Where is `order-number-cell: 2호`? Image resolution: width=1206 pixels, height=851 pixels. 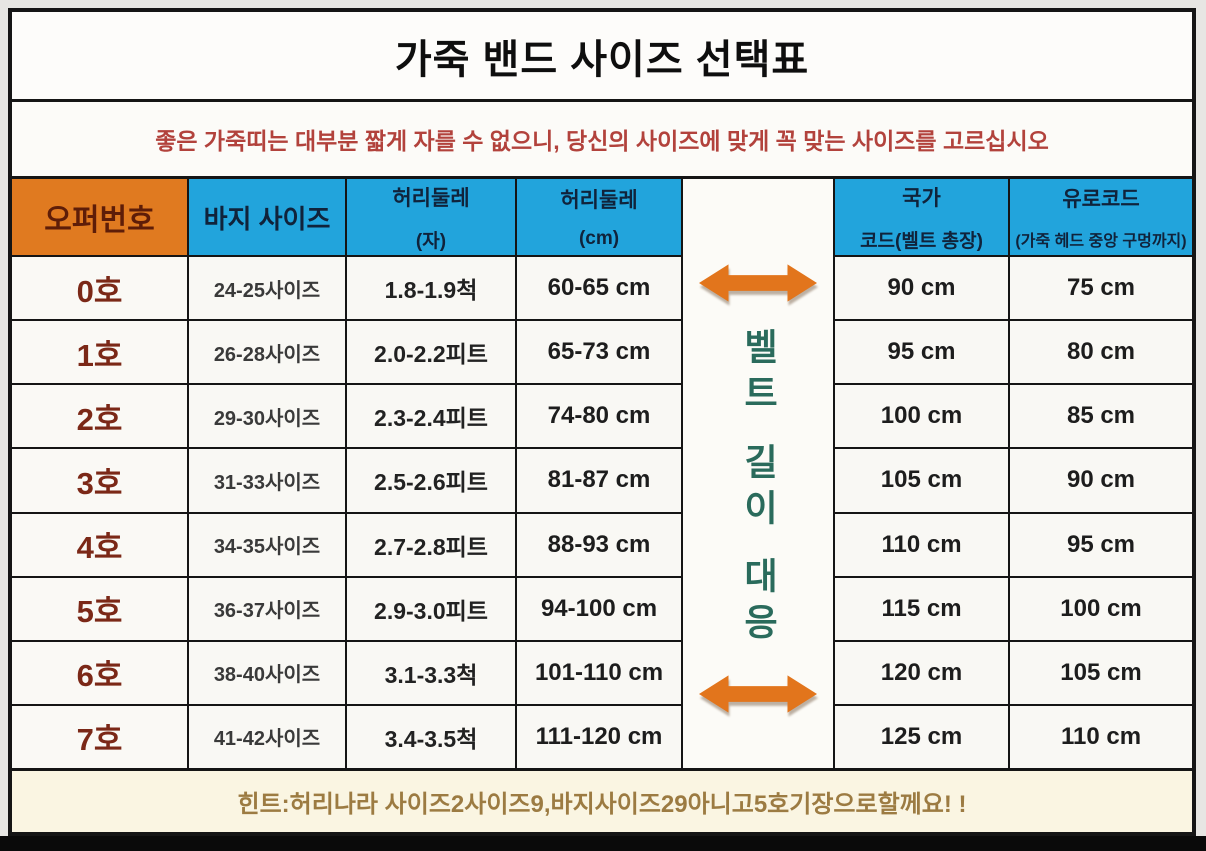 order-number-cell: 2호 is located at coordinates (99, 416).